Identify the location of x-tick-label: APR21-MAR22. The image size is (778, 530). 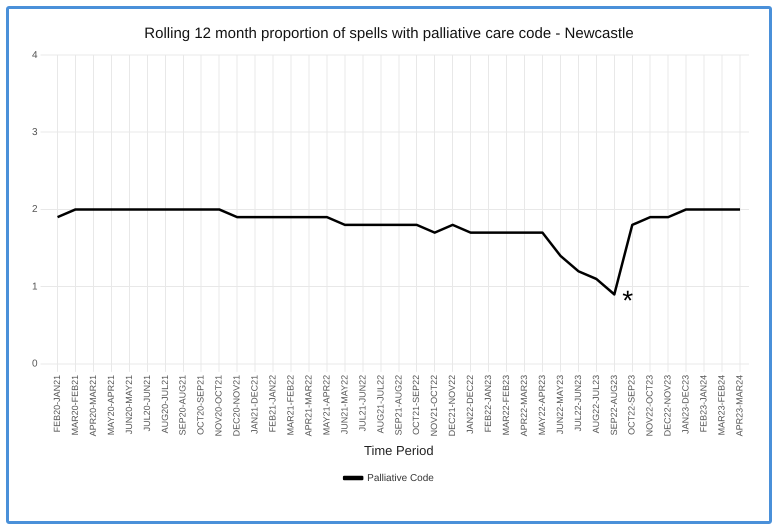
(308, 405).